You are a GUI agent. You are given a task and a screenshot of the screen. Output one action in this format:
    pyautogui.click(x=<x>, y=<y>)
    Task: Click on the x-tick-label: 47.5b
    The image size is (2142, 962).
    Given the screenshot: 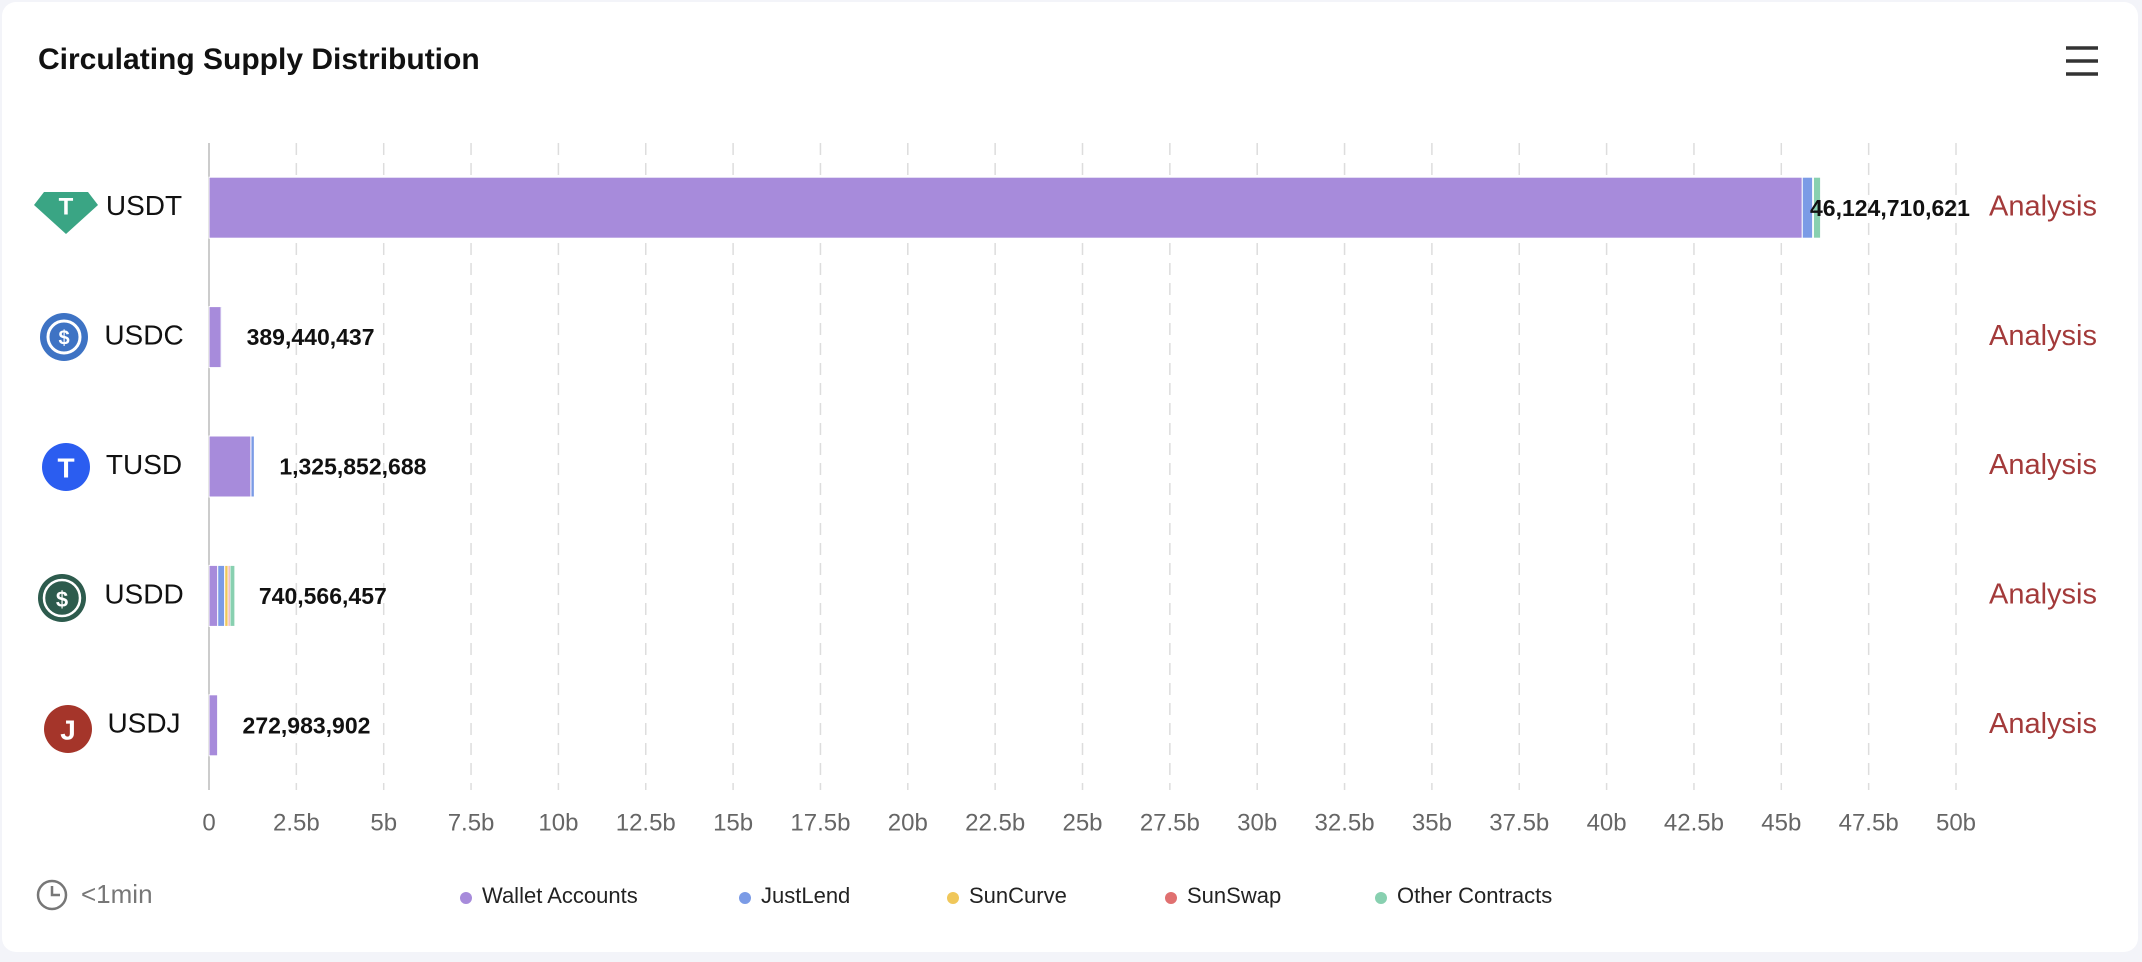 What is the action you would take?
    pyautogui.click(x=1869, y=822)
    